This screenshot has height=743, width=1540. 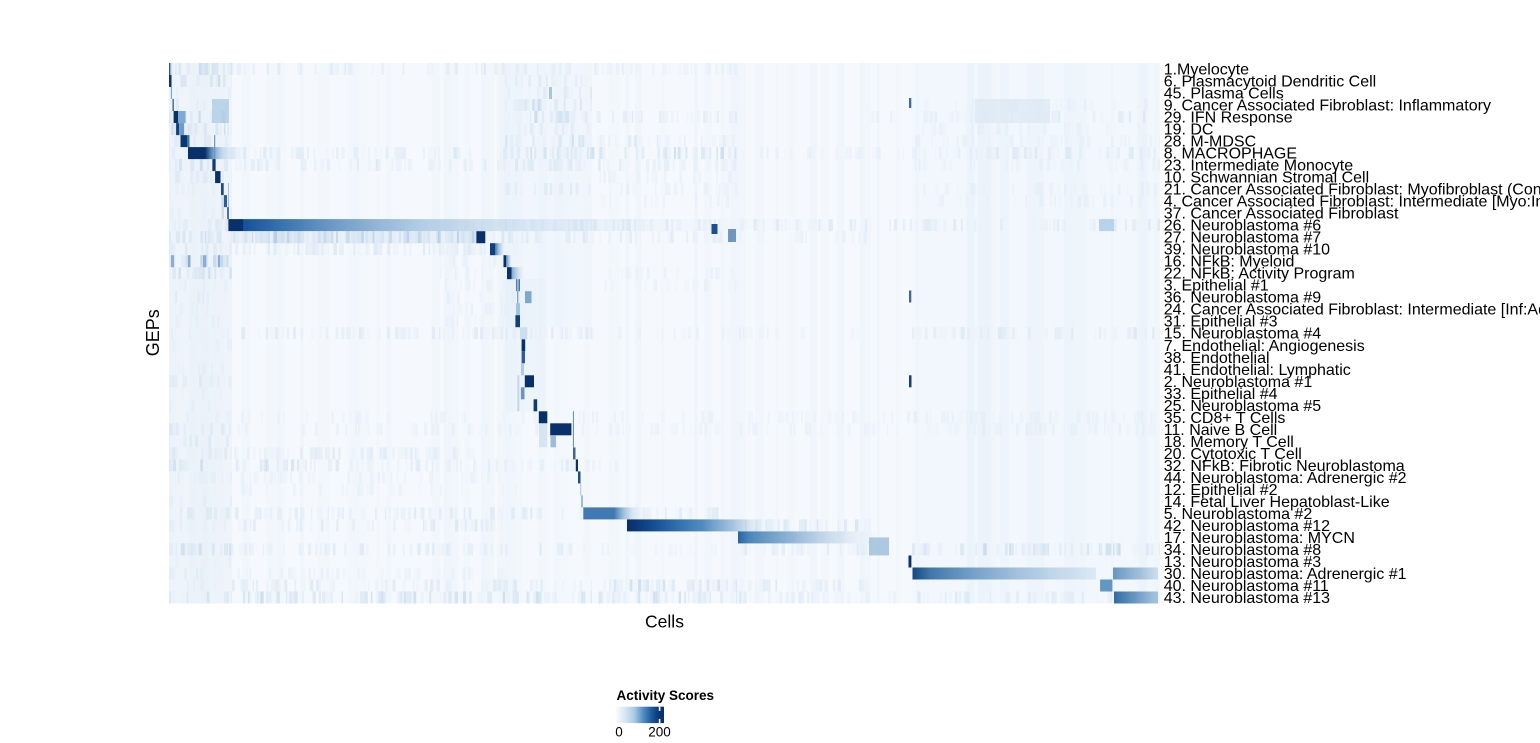 What do you see at coordinates (1230, 154) in the screenshot?
I see `svg-text: 8. MACROPHAGE` at bounding box center [1230, 154].